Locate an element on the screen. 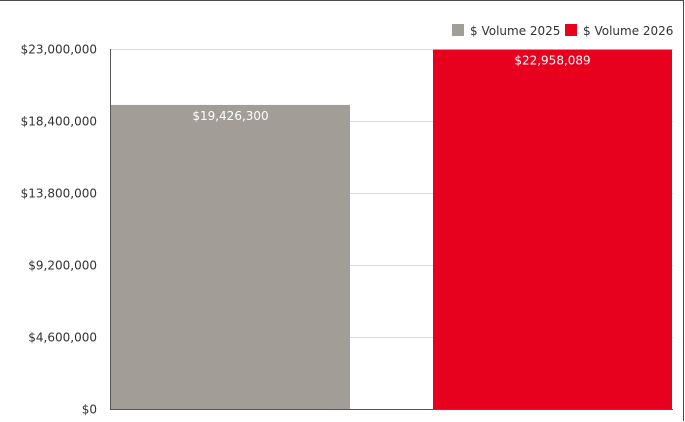  legend: $ Volume 2025 $ Volume 2026 is located at coordinates (562, 31).